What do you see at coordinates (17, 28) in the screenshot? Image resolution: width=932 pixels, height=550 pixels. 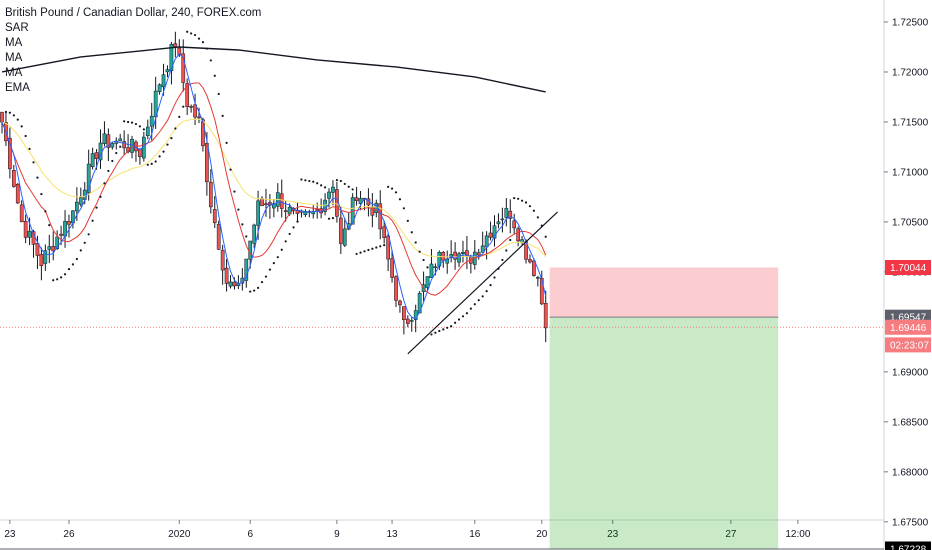 I see `legend-sar: SAR` at bounding box center [17, 28].